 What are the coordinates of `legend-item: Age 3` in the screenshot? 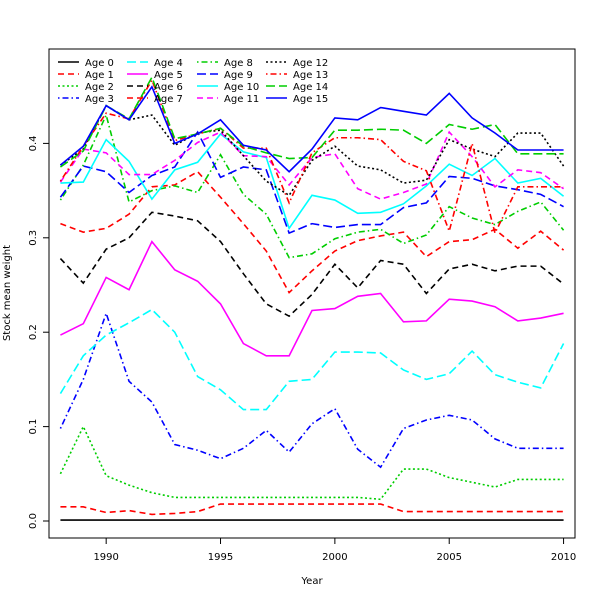 It's located at (86, 99).